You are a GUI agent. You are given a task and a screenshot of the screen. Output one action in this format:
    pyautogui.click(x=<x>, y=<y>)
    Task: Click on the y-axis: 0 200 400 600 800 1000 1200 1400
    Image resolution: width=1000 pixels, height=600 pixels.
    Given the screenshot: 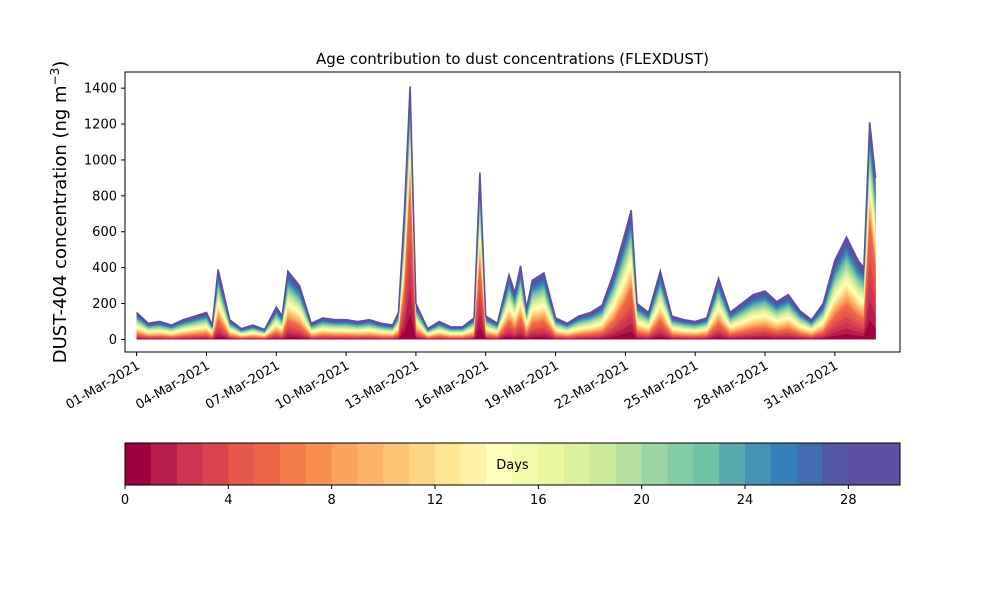 What is the action you would take?
    pyautogui.click(x=104, y=215)
    